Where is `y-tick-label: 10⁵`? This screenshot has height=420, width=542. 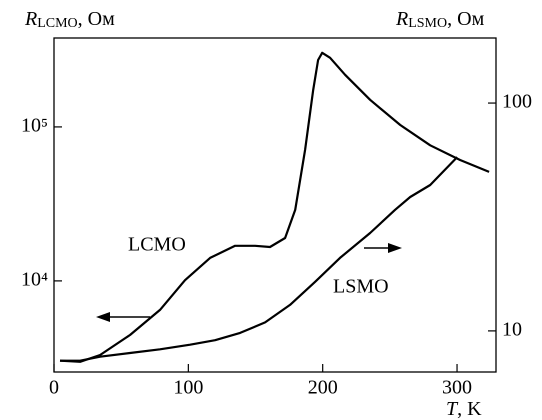 y-tick-label: 10⁵ is located at coordinates (34, 126).